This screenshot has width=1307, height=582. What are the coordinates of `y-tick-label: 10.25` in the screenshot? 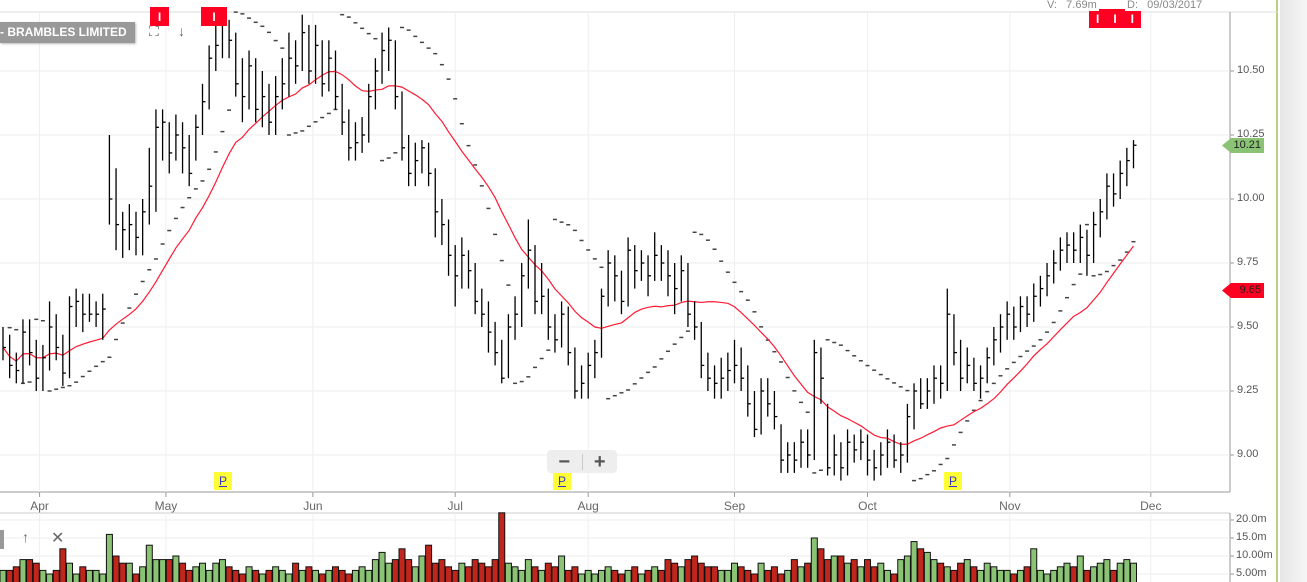 It's located at (1251, 134).